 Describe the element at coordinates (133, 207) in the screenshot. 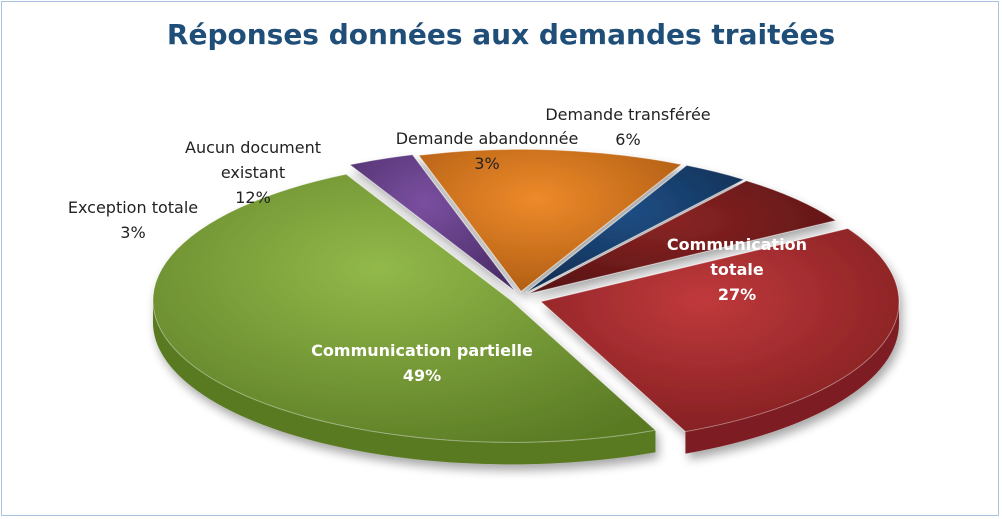

I see `slice-label: Exception totale` at that location.